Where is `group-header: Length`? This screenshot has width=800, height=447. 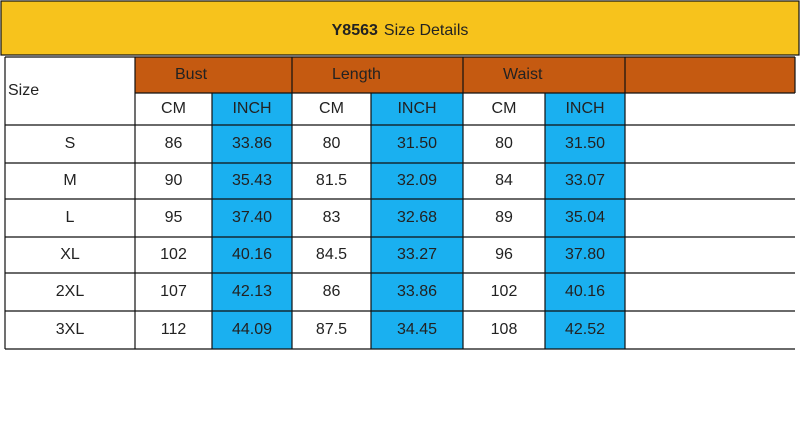 group-header: Length is located at coordinates (356, 74).